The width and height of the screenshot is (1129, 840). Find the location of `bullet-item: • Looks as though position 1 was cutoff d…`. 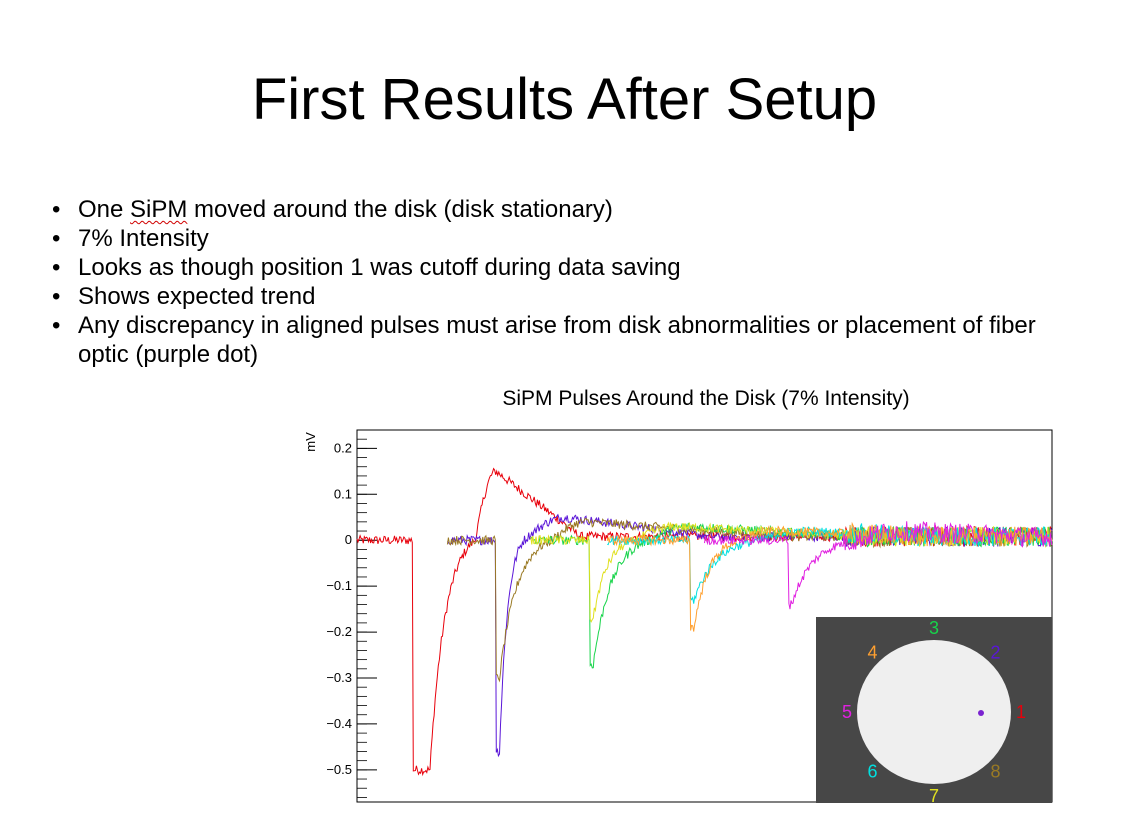

bullet-item: • Looks as though position 1 was cutoff d… is located at coordinates (565, 267).